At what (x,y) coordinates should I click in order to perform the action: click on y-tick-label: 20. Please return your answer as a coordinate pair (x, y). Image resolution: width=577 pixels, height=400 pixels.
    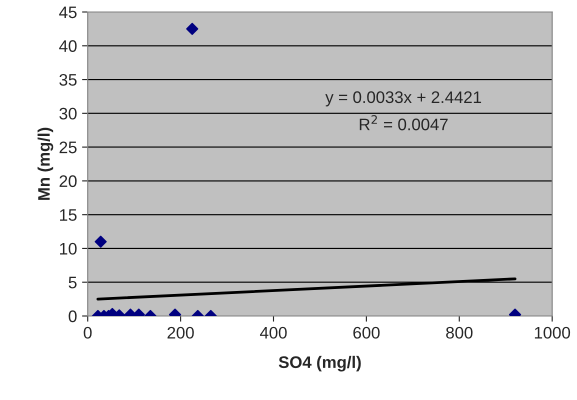
    Looking at the image, I should click on (68, 181).